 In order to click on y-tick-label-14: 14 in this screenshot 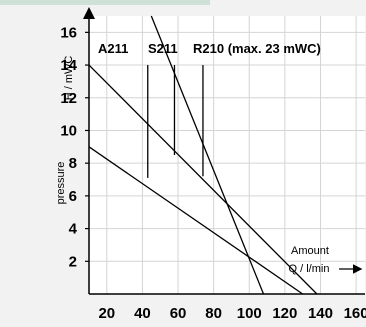, I will do `click(68, 65)`.